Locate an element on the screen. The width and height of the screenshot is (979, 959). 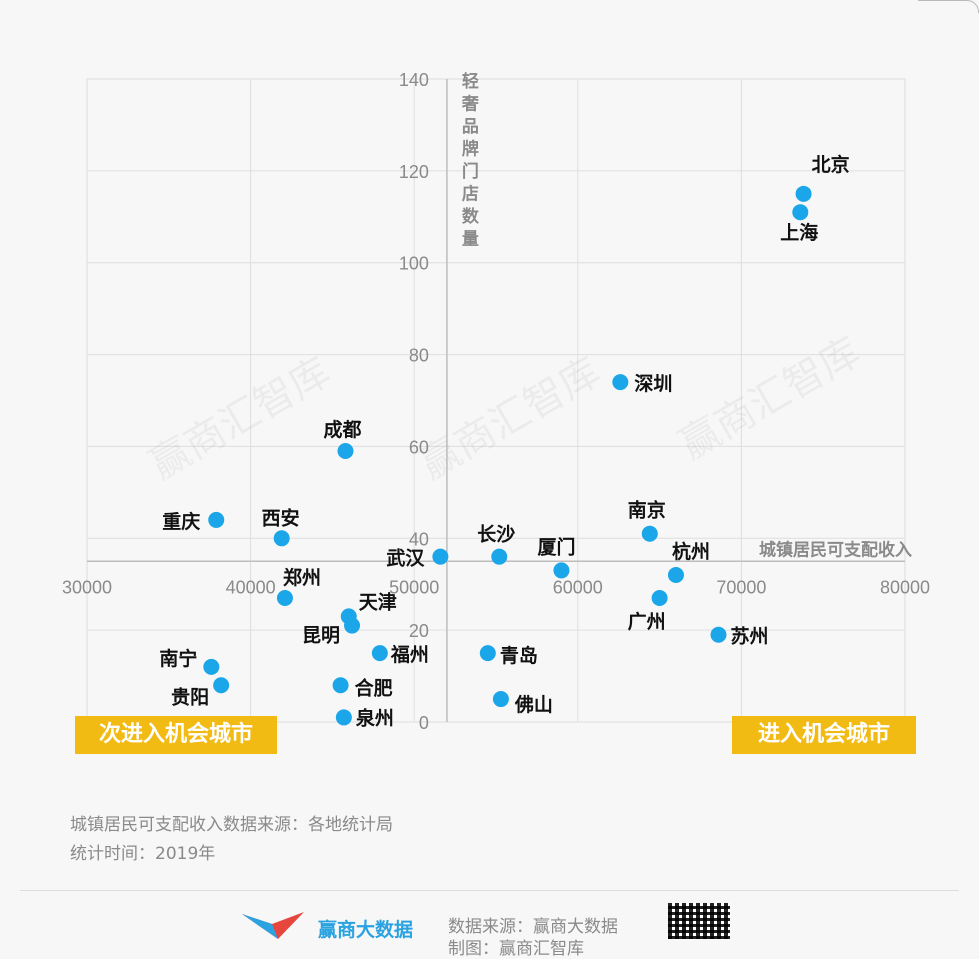
data-point-苏州 is located at coordinates (718, 634).